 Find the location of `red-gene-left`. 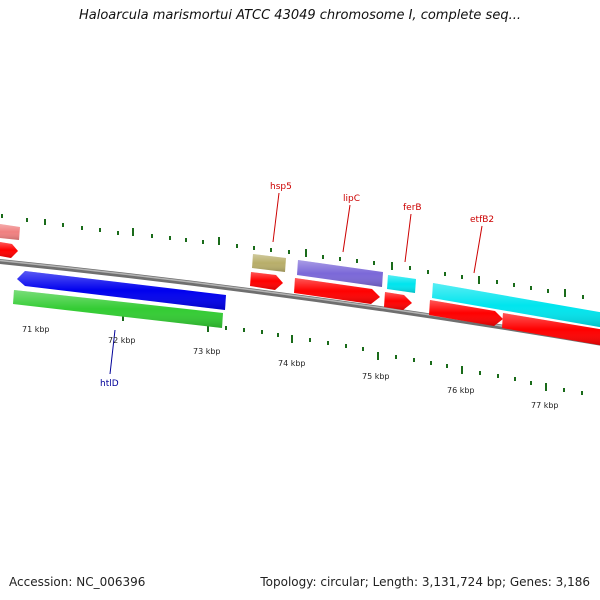

red-gene-left is located at coordinates (9, 250).